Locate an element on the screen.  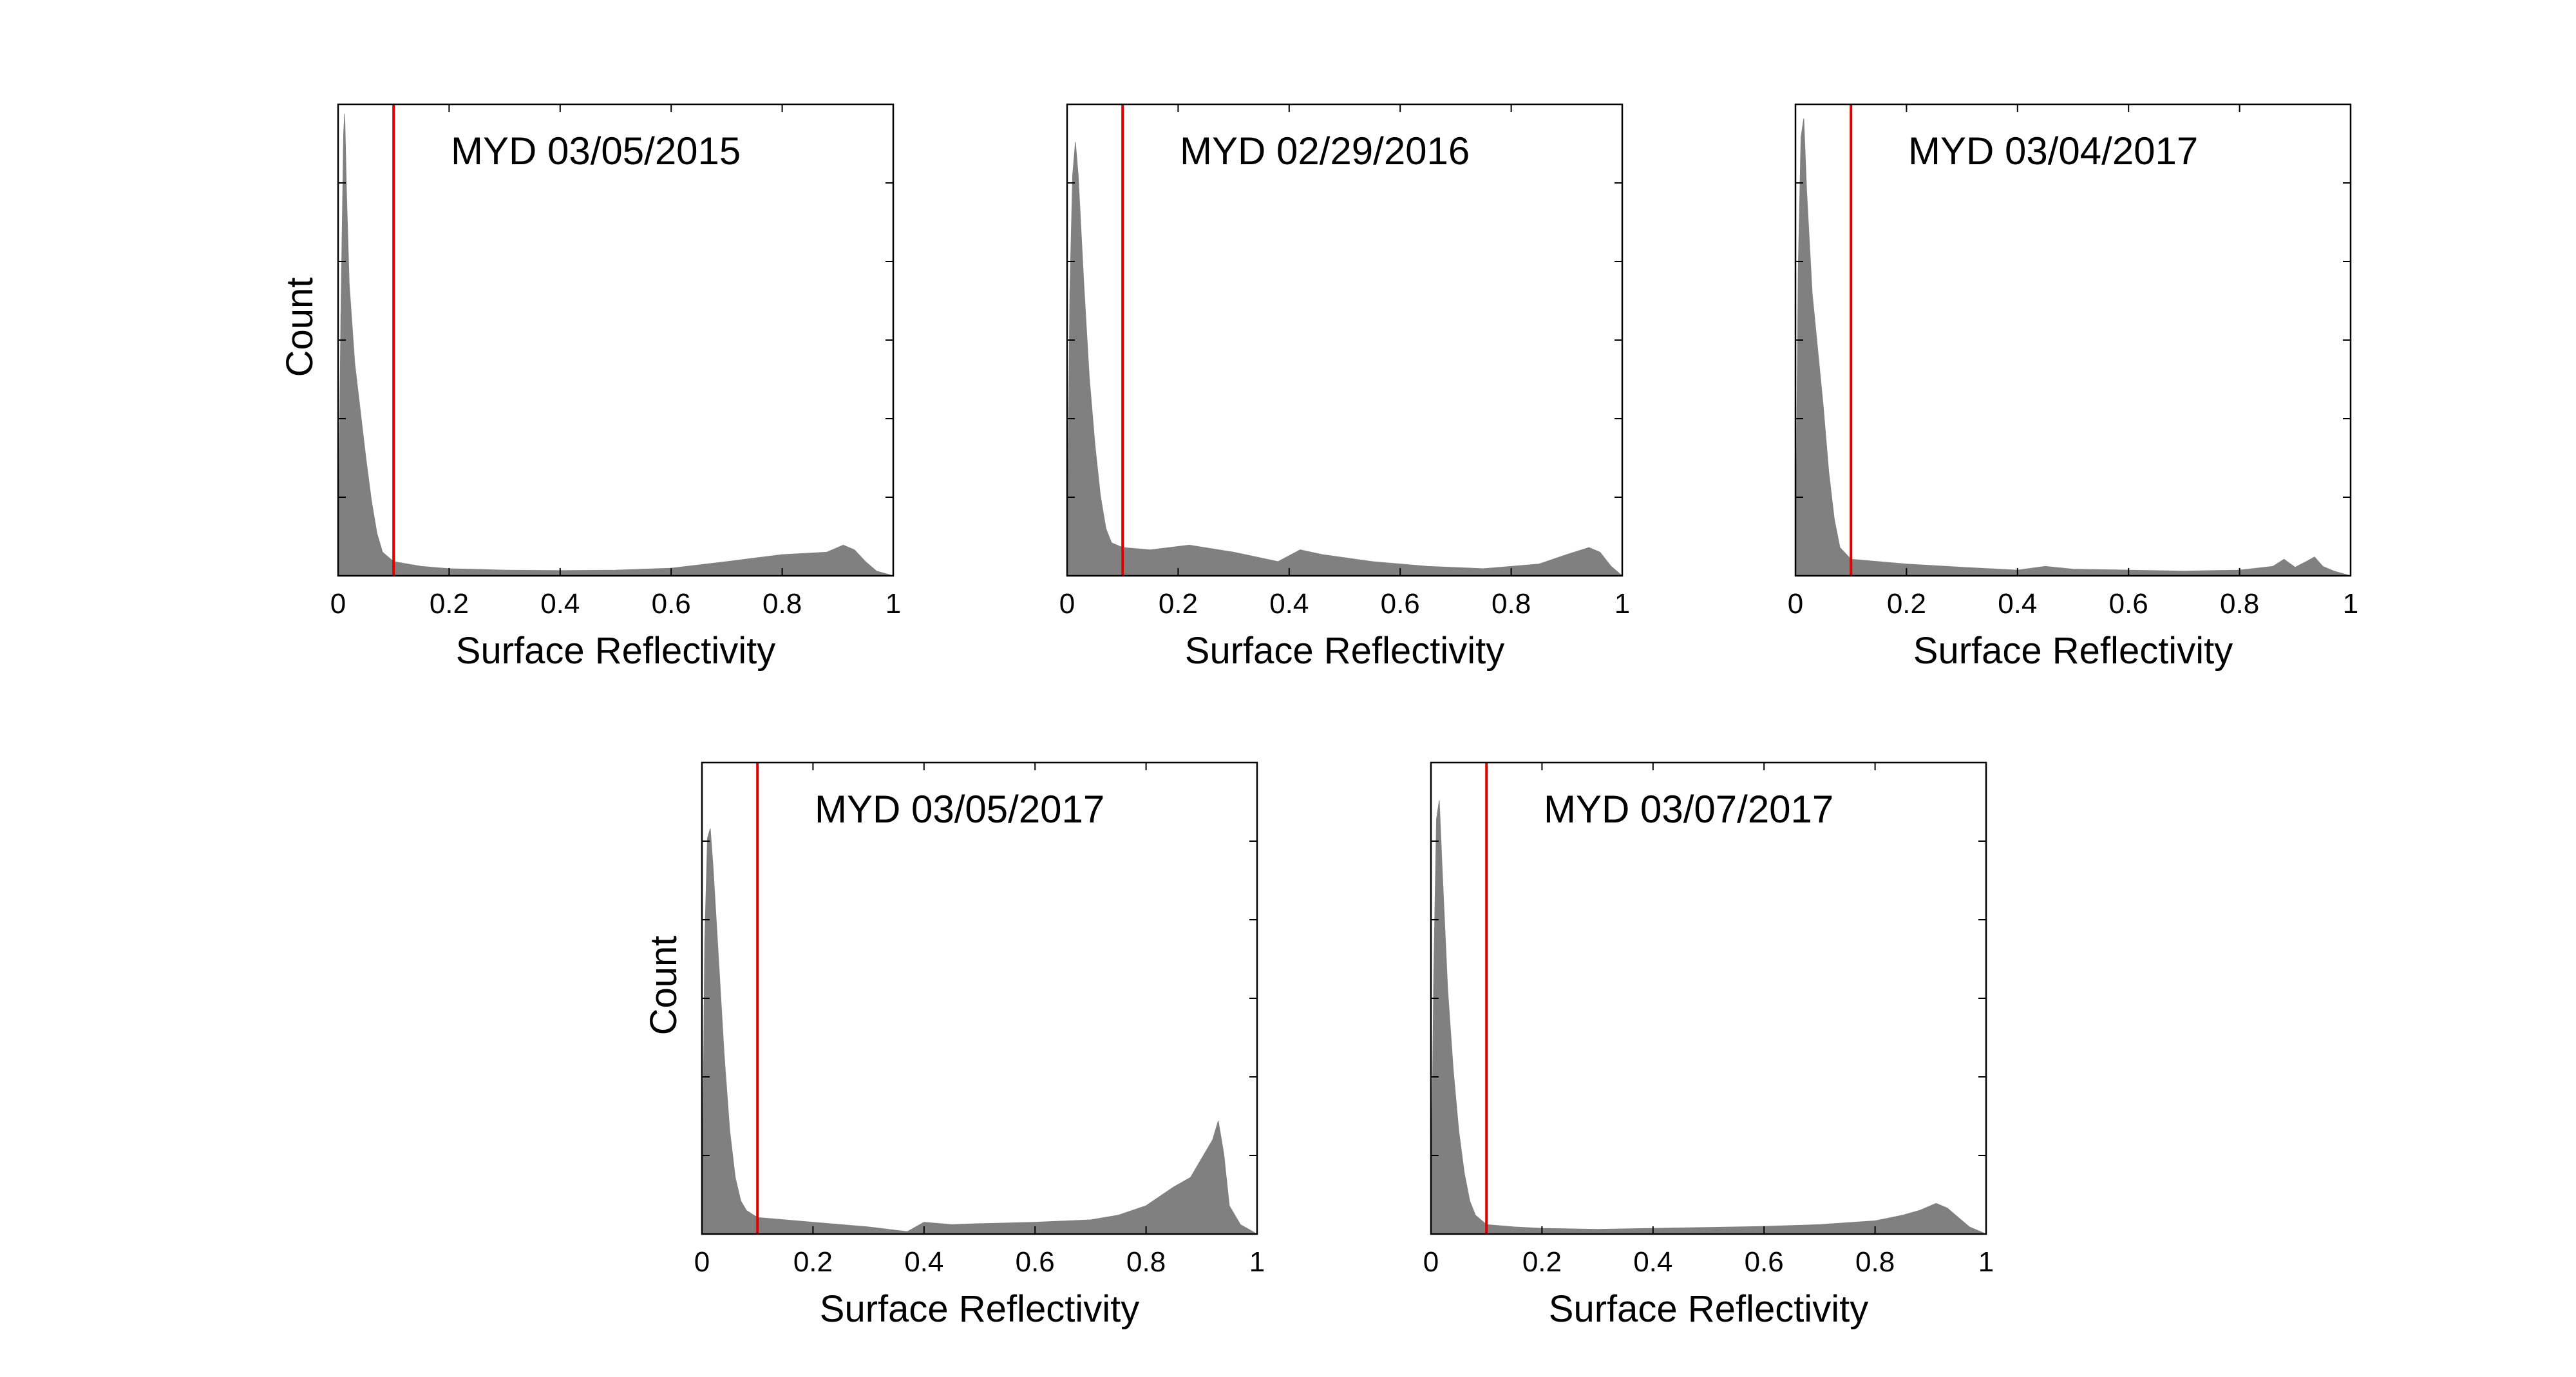
panel-title: MYD 03/05/2017 is located at coordinates (959, 809).